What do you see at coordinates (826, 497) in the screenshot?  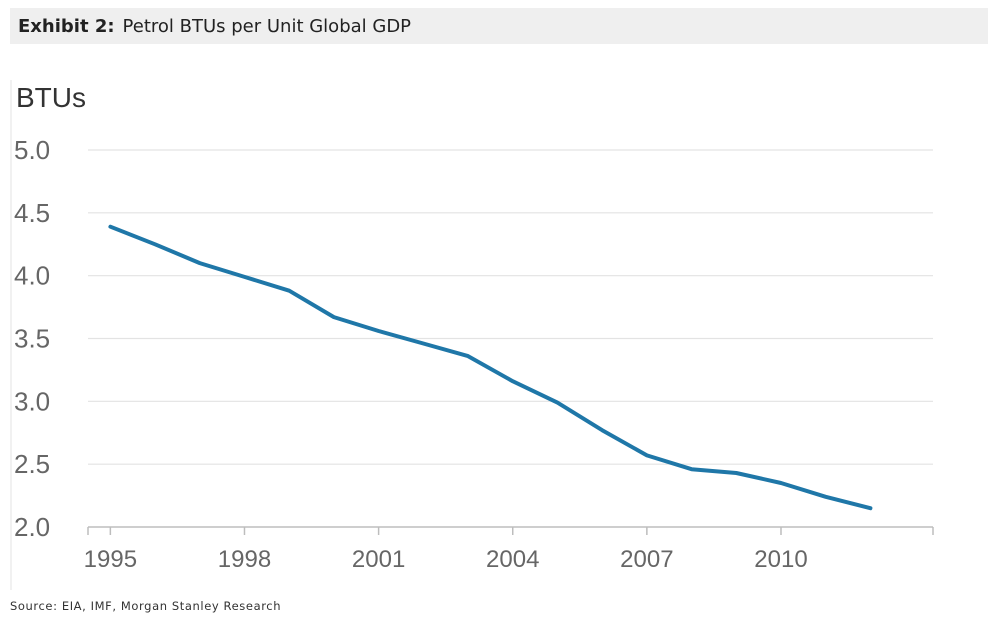 I see `data-point-2011` at bounding box center [826, 497].